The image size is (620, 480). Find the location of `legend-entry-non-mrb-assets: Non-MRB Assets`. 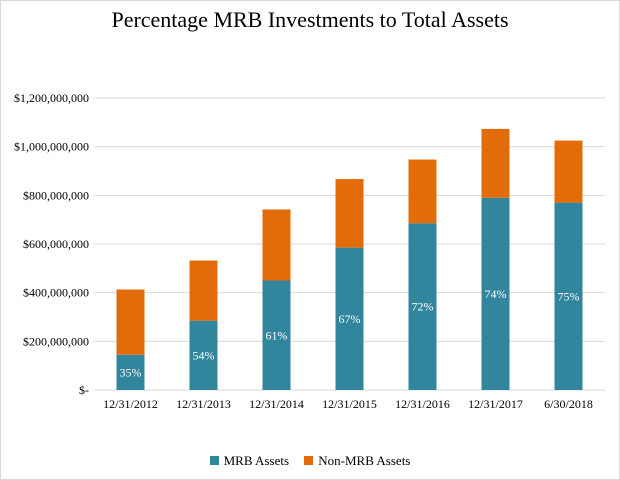

legend-entry-non-mrb-assets: Non-MRB Assets is located at coordinates (357, 461).